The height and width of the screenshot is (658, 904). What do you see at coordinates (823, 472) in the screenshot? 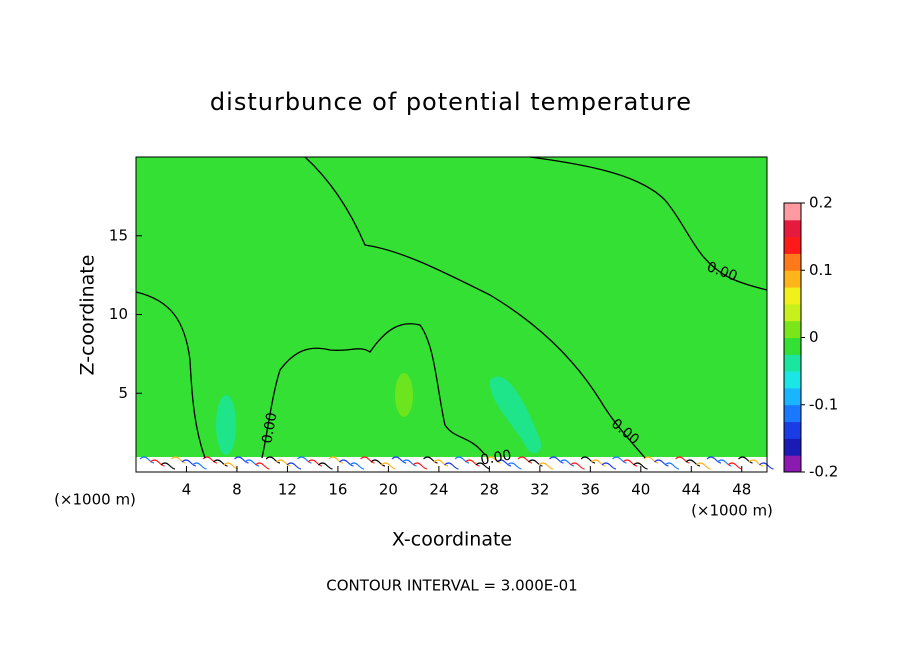
I see `colorbar-tick-label: -0.2` at bounding box center [823, 472].